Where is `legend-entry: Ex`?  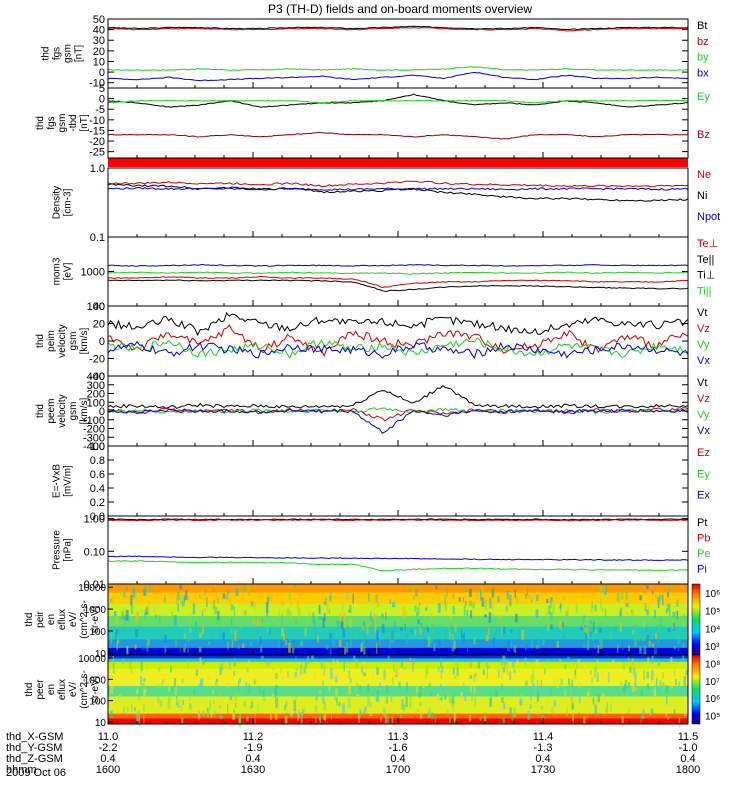
legend-entry: Ex is located at coordinates (703, 496).